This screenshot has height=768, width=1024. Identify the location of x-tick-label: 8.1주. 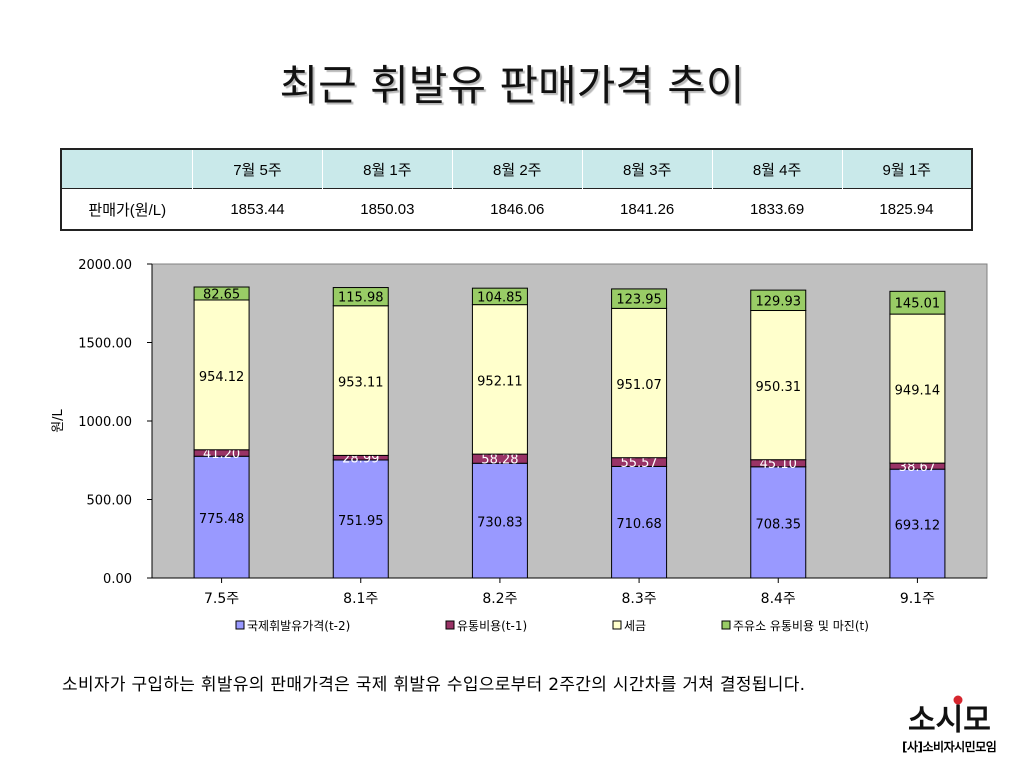
(360, 599).